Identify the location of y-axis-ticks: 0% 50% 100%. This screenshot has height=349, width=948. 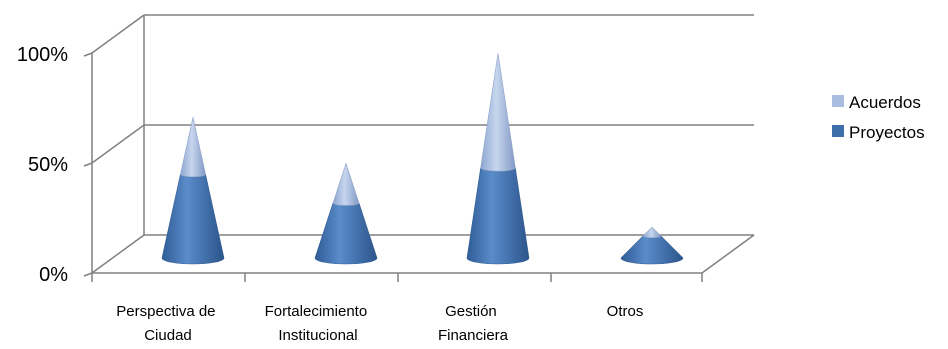
(42, 165).